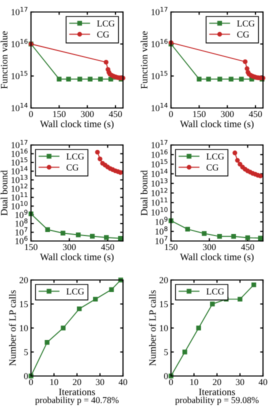 The width and height of the screenshot is (268, 409). I want to click on text: probability p = 40.78%, so click(77, 400).